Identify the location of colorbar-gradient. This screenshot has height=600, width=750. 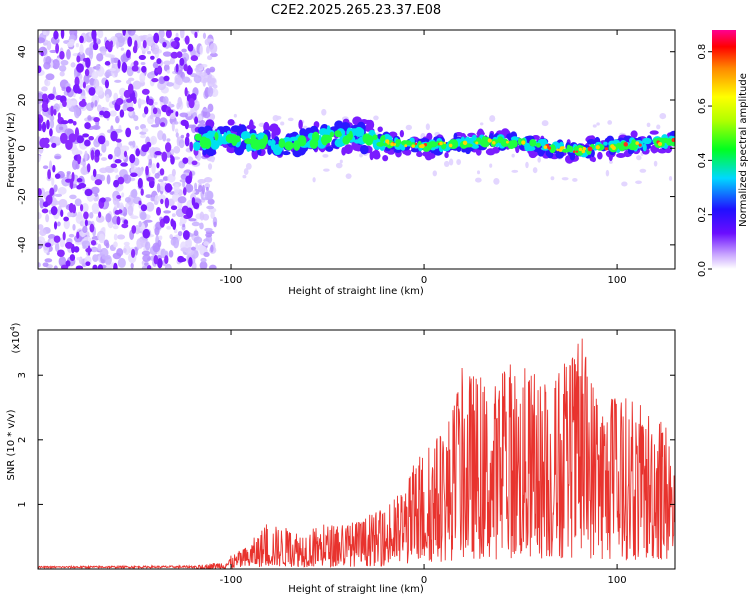
(724, 149).